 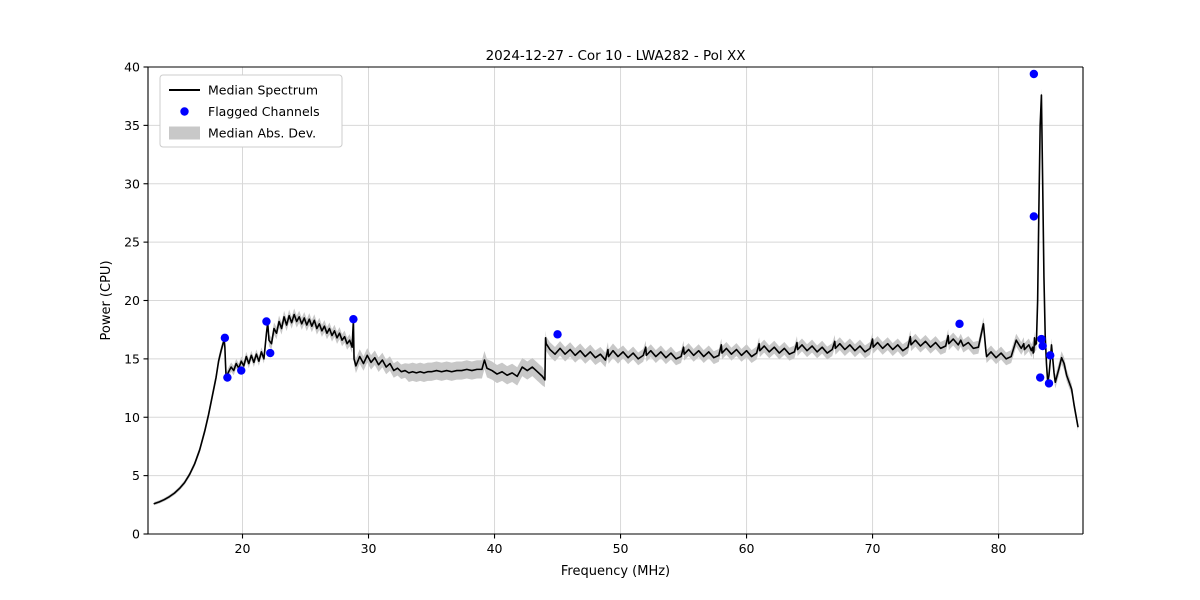 What do you see at coordinates (262, 133) in the screenshot?
I see `legend-label: Median Abs. Dev.` at bounding box center [262, 133].